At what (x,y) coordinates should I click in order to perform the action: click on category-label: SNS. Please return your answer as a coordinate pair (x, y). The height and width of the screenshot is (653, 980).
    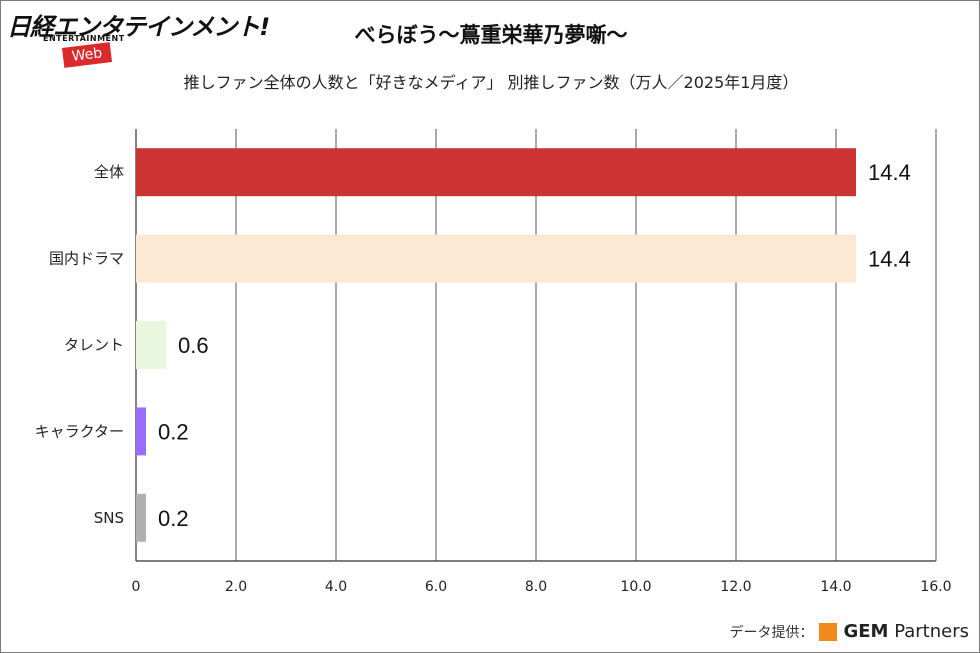
    Looking at the image, I should click on (109, 518).